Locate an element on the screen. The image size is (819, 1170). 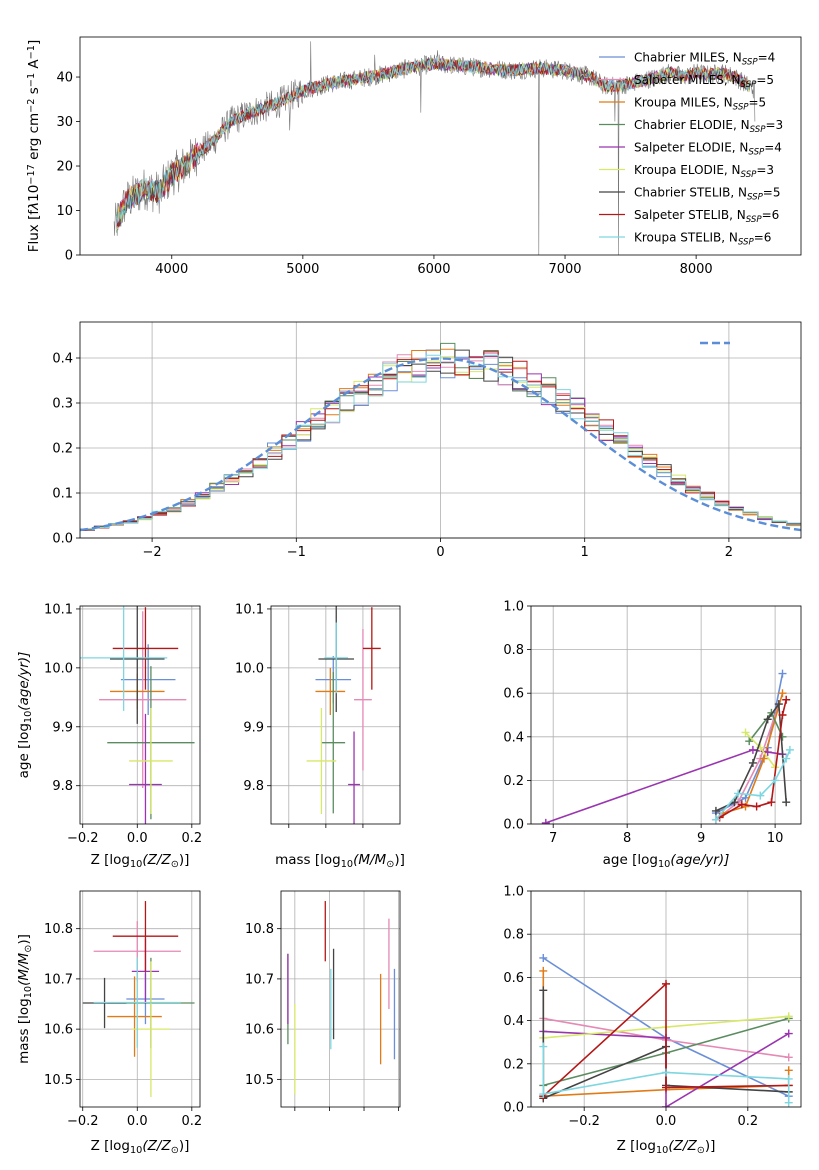
x-tick-label: 0.2 is located at coordinates (747, 1121).